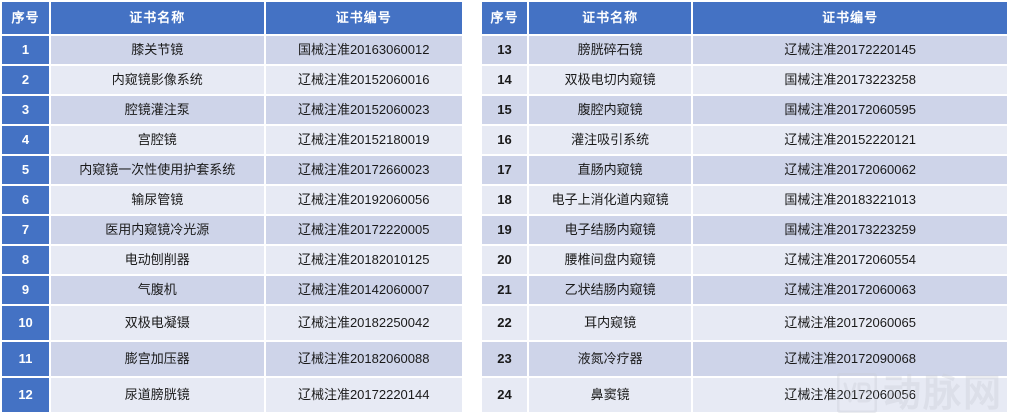 The image size is (1009, 419). What do you see at coordinates (850, 170) in the screenshot?
I see `row-code-right: 辽械注准20172060062` at bounding box center [850, 170].